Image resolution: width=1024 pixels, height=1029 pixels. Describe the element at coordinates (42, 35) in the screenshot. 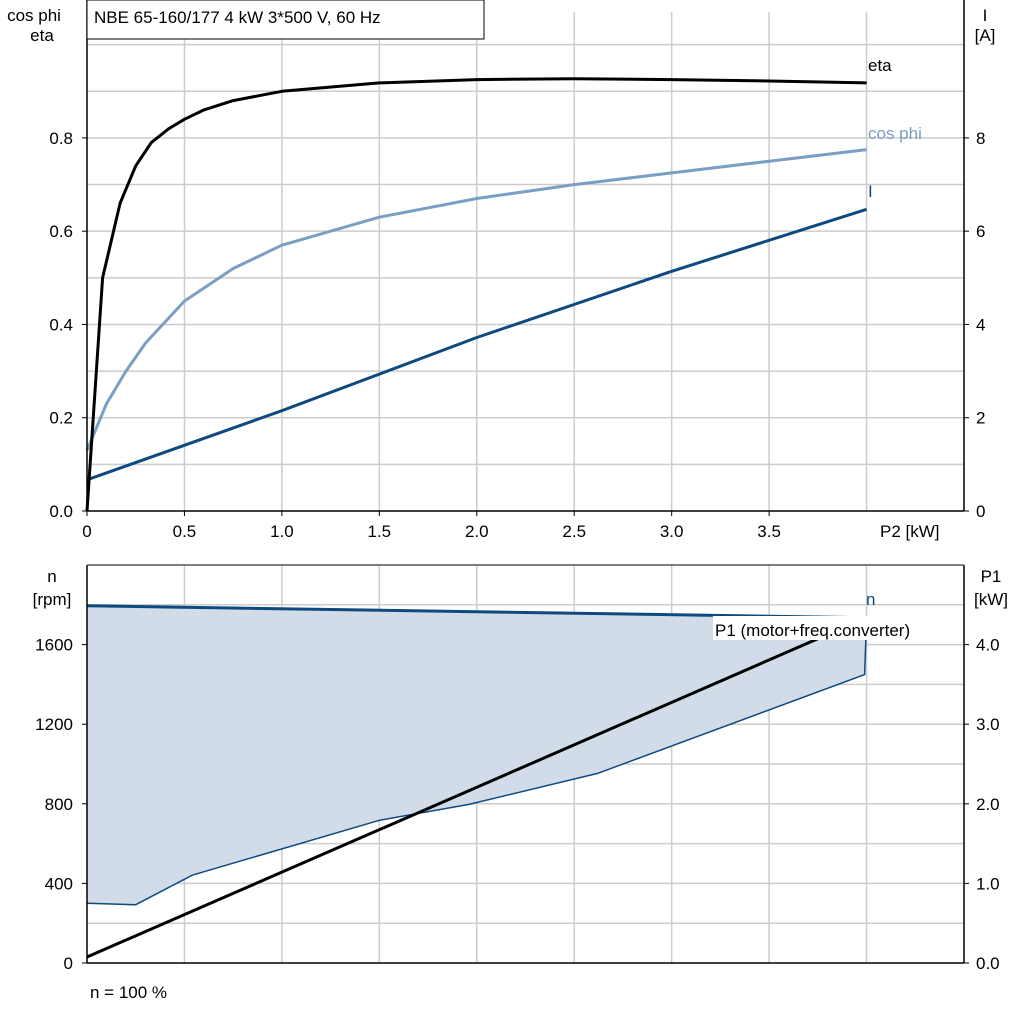

I see `top-left-axis-label-2: eta` at that location.